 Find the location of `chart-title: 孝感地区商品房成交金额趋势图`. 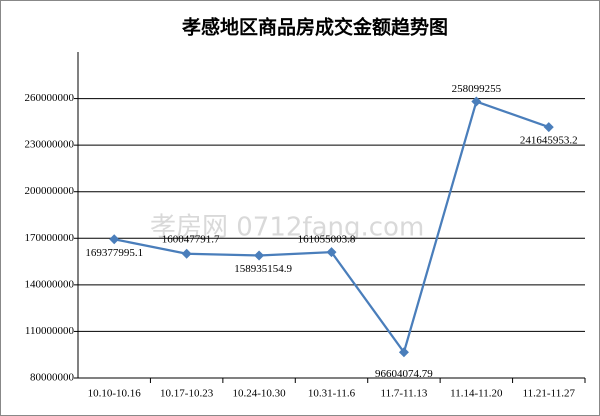

chart-title: 孝感地区商品房成交金额趋势图 is located at coordinates (315, 27).